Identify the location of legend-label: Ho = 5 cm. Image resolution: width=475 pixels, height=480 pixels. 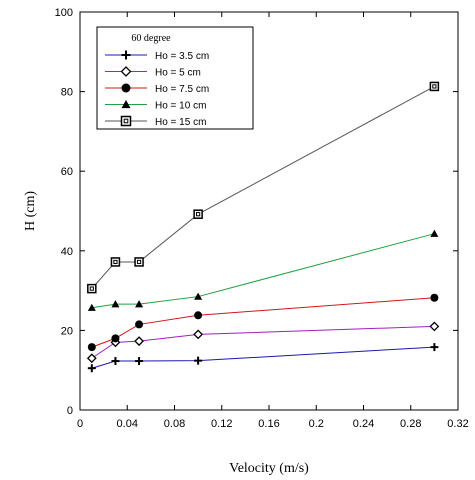
(178, 73).